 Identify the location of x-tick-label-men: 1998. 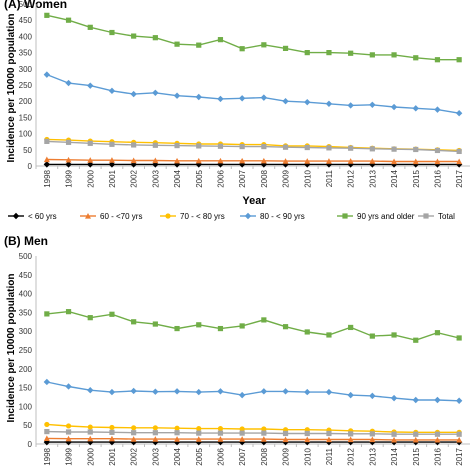
(47, 456).